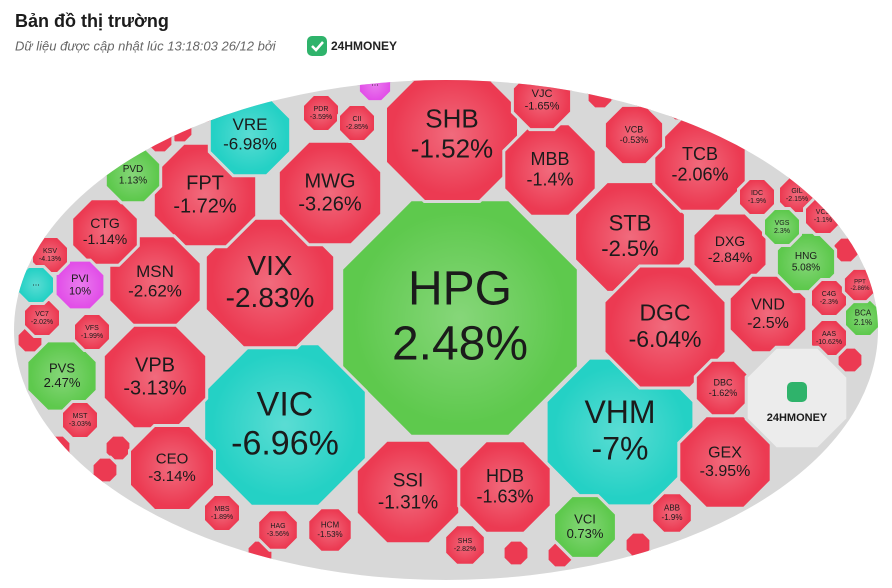 This screenshot has width=892, height=588. I want to click on ticker: VHM, so click(619, 412).